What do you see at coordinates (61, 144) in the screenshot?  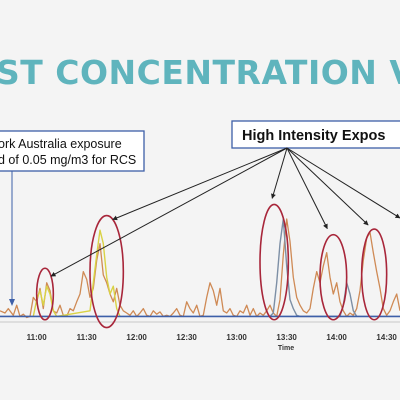 I see `exposure-standard-line-1: ork Australia exposure` at bounding box center [61, 144].